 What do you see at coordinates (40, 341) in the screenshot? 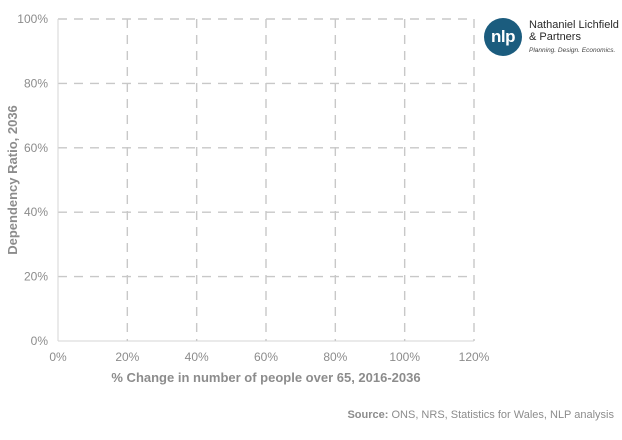
I see `y-tick-label: 0%` at bounding box center [40, 341].